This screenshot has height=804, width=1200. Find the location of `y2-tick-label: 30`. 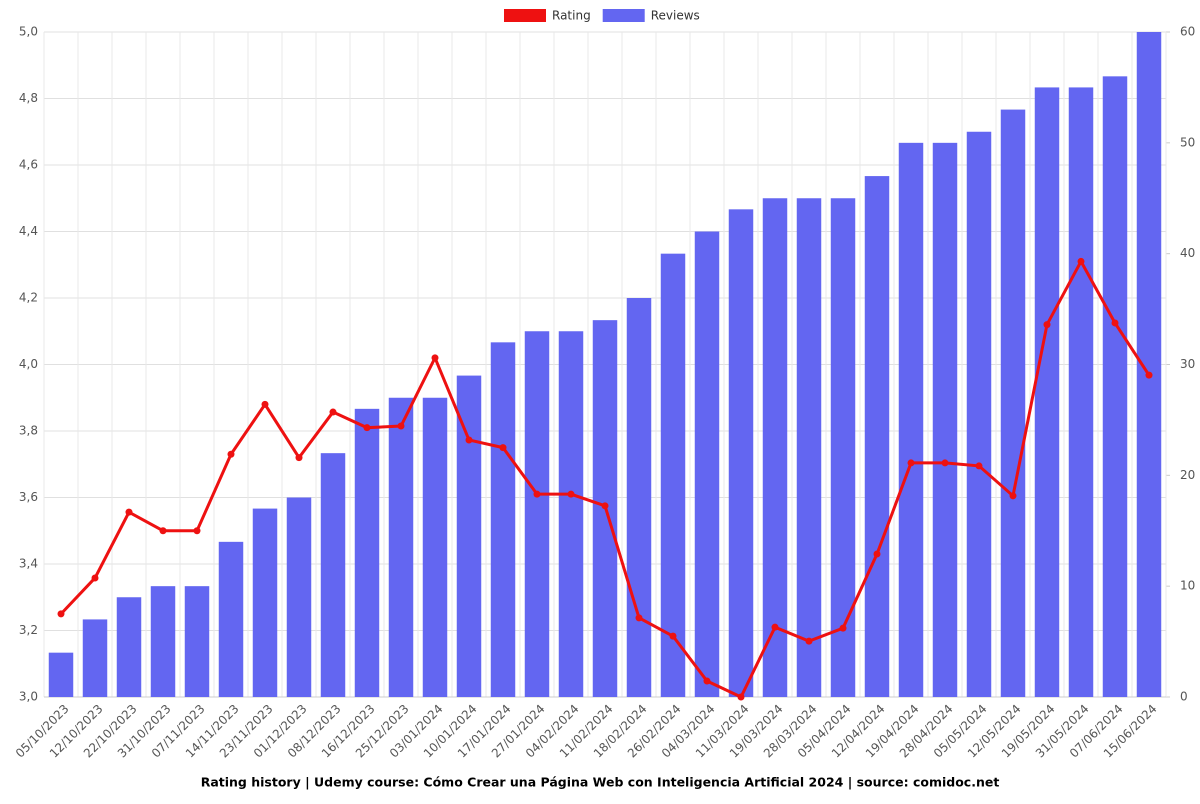

y2-tick-label: 30 is located at coordinates (1187, 364).